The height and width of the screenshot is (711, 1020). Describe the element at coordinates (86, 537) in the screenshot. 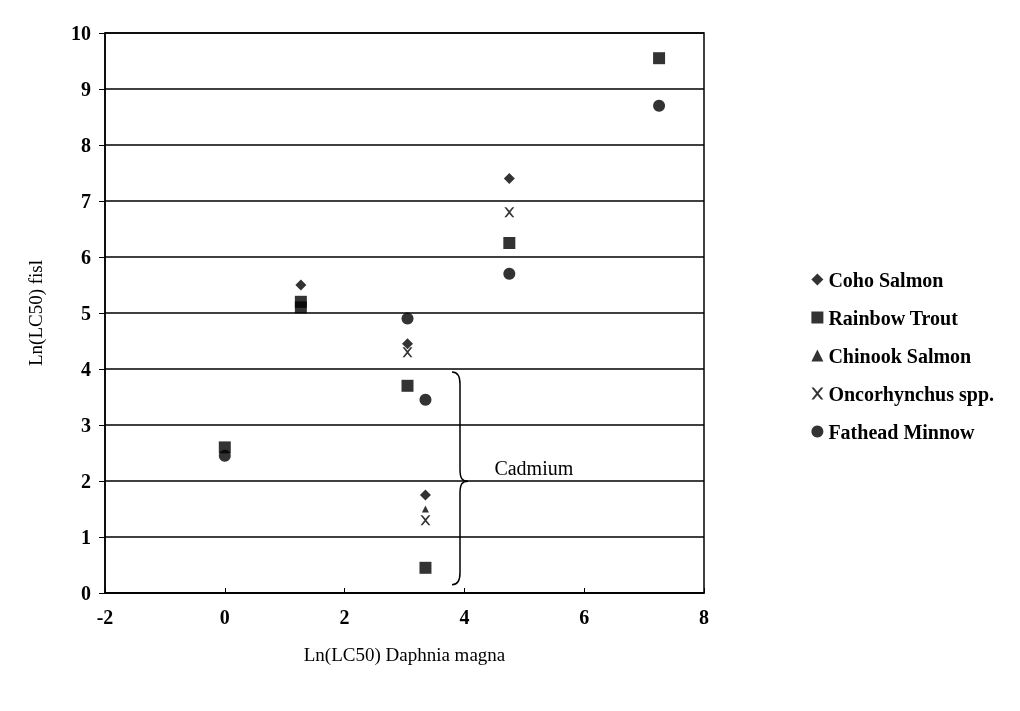

I see `y-tick-label: 1` at that location.